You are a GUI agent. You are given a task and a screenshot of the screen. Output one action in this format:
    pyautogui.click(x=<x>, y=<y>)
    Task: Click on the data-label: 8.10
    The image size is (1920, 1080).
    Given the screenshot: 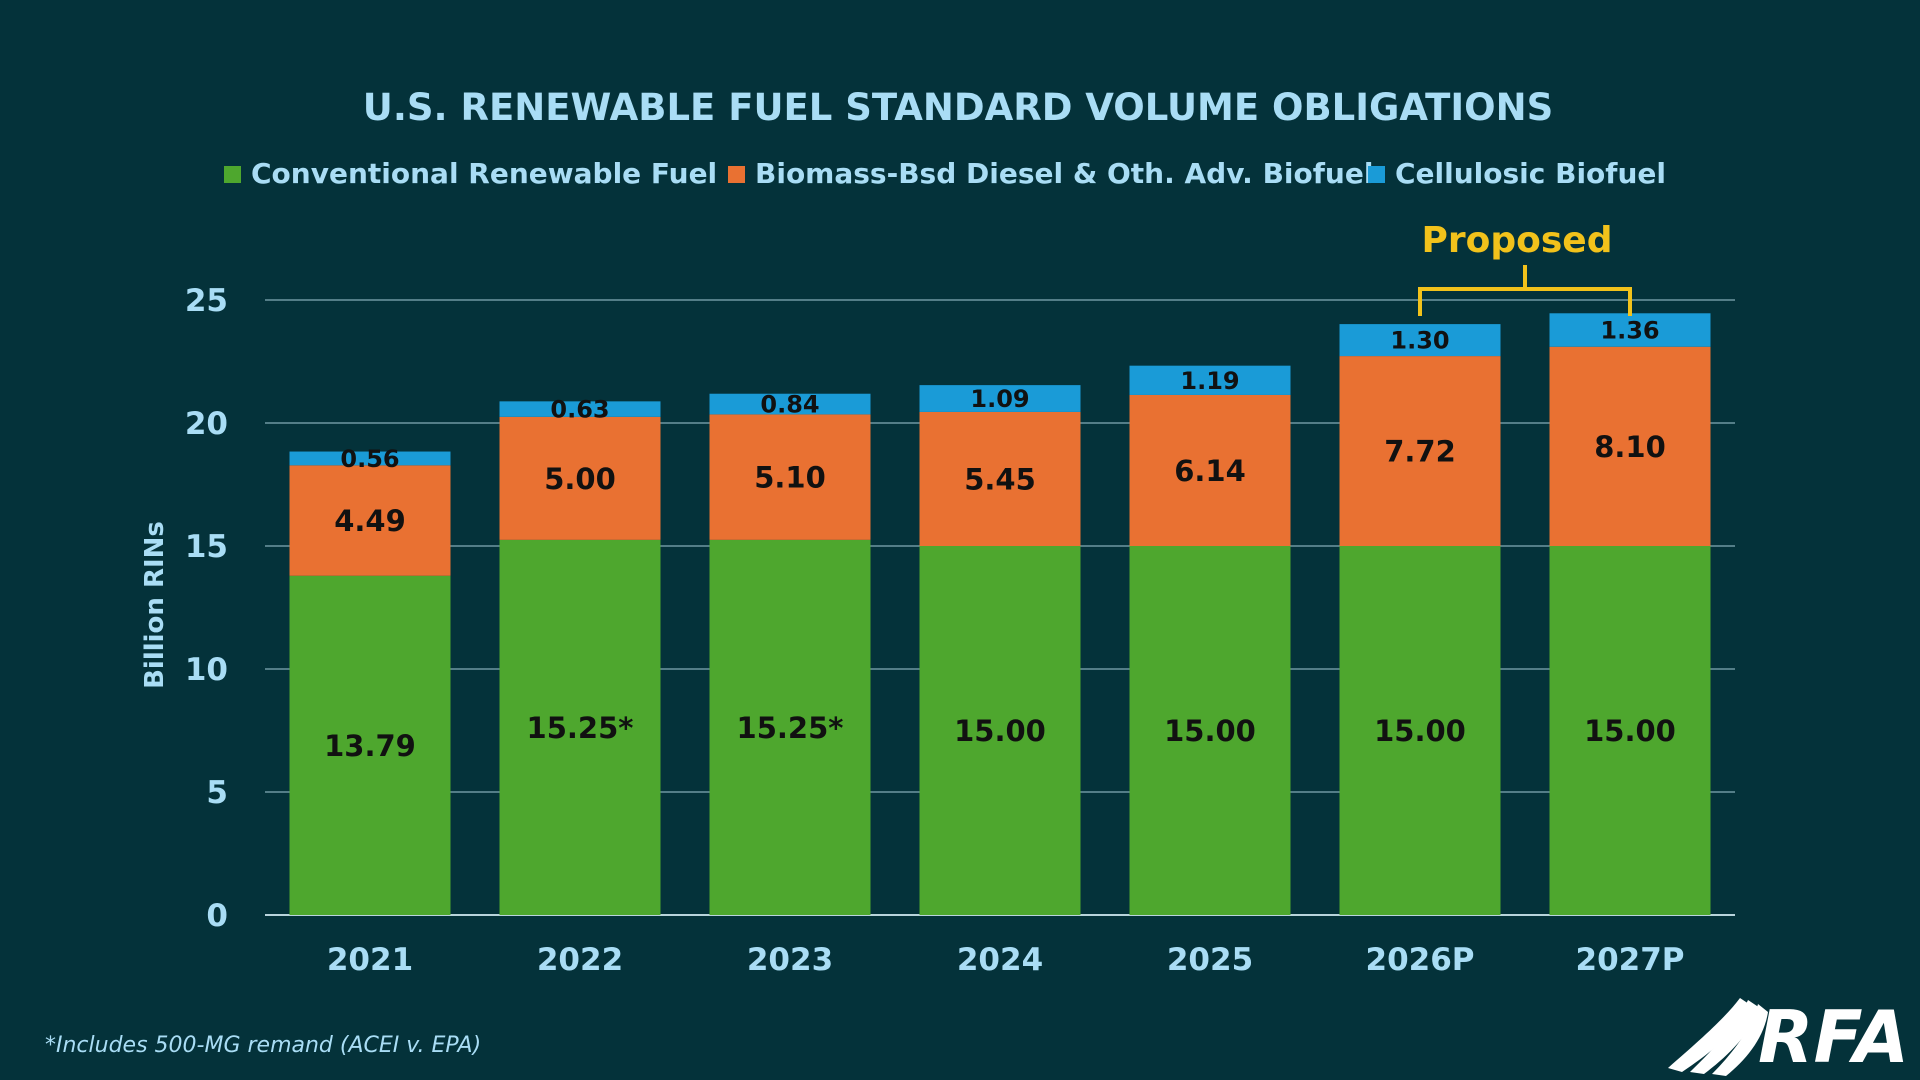 What is the action you would take?
    pyautogui.click(x=1630, y=447)
    